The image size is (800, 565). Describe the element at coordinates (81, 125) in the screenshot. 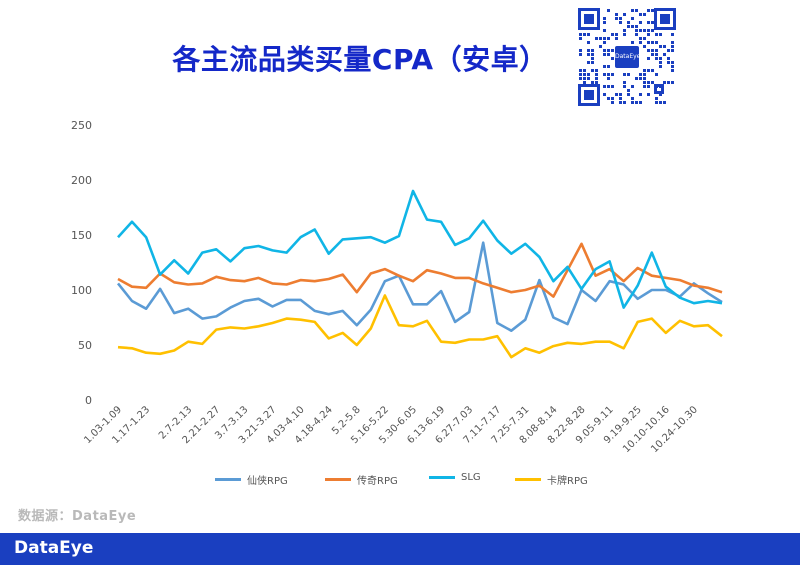

I see `y-tick-label: 250` at that location.